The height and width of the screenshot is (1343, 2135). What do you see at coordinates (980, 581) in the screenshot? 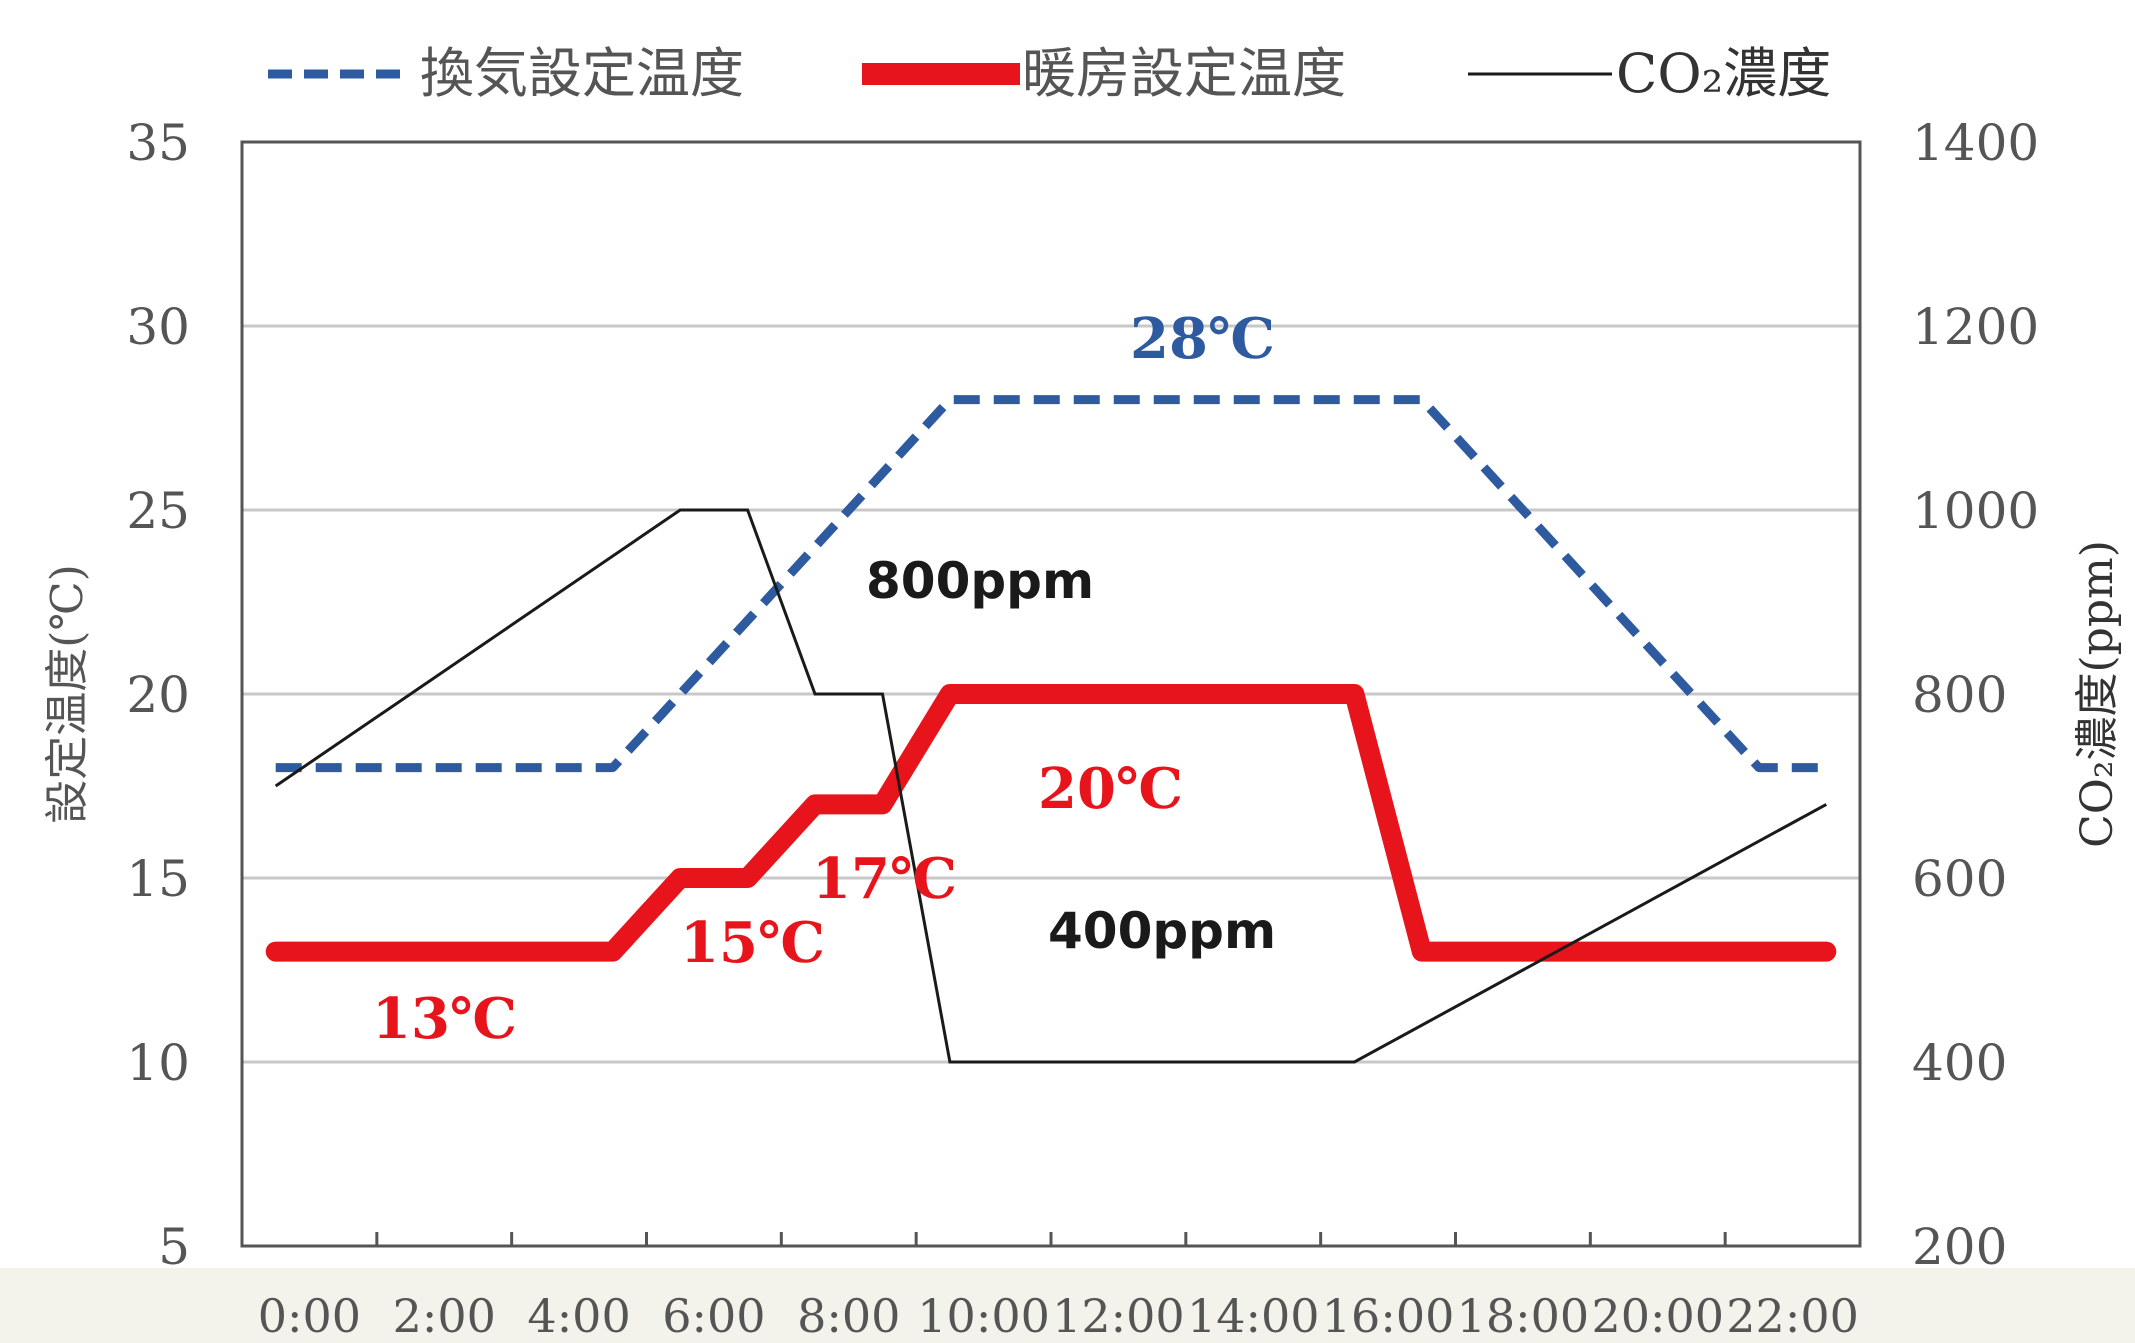
I see `annotation-800ppm: 800ppm` at bounding box center [980, 581].